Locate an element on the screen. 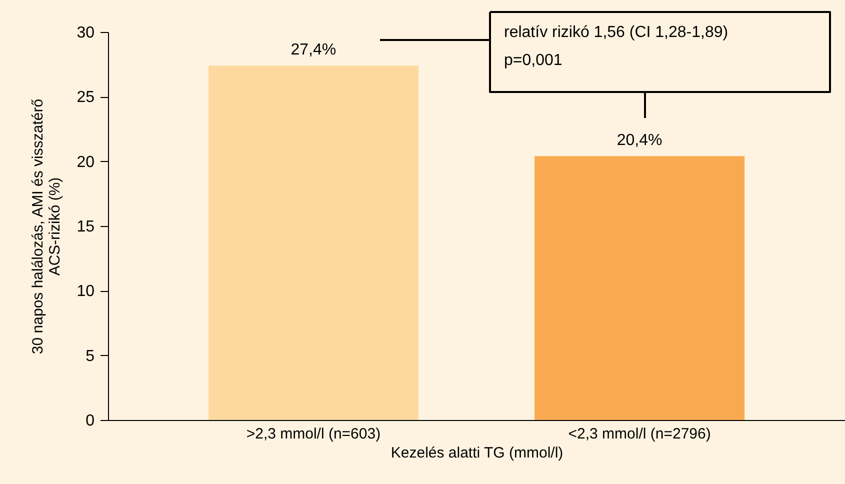 The height and width of the screenshot is (484, 845). y-tick-label: 10 is located at coordinates (85, 291).